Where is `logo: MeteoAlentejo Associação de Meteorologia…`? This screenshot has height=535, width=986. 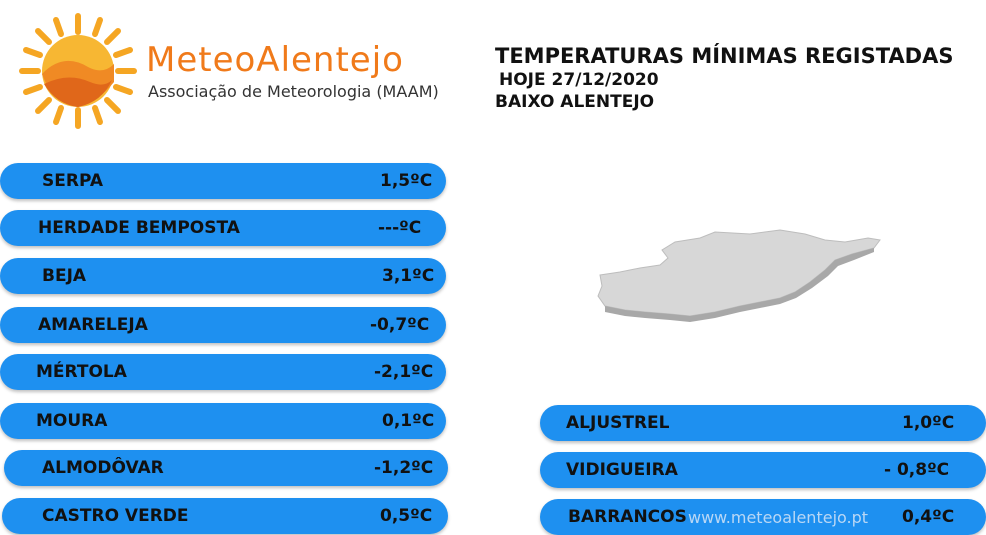
logo: MeteoAlentejo Associação de Meteorologia… is located at coordinates (243, 71).